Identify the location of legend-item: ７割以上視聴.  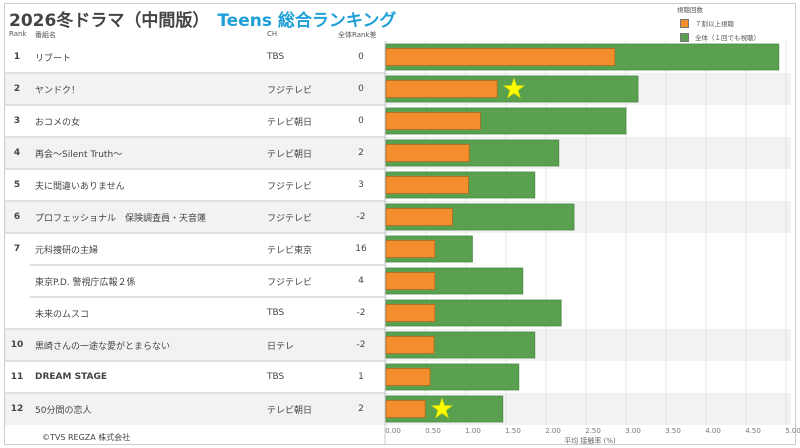
(720, 23).